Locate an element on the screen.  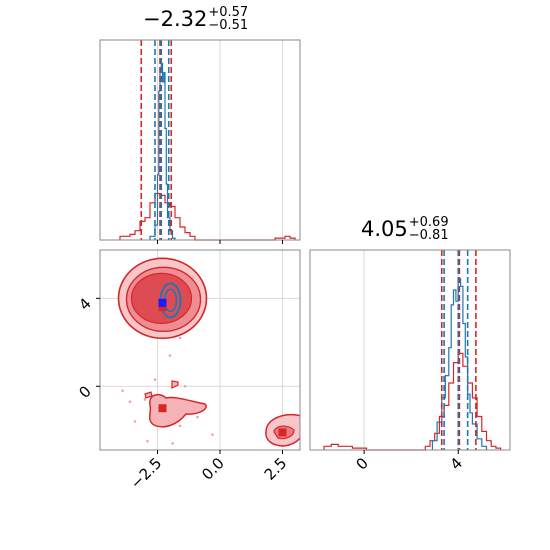
x-tick-label-param-2: 4 is located at coordinates (456, 463).